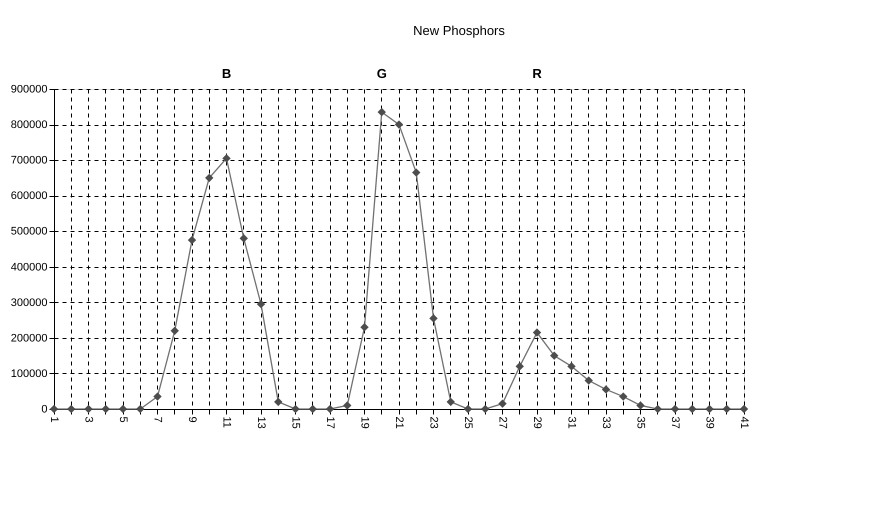 This screenshot has width=896, height=507. What do you see at coordinates (88, 419) in the screenshot?
I see `x-tick-label: 3` at bounding box center [88, 419].